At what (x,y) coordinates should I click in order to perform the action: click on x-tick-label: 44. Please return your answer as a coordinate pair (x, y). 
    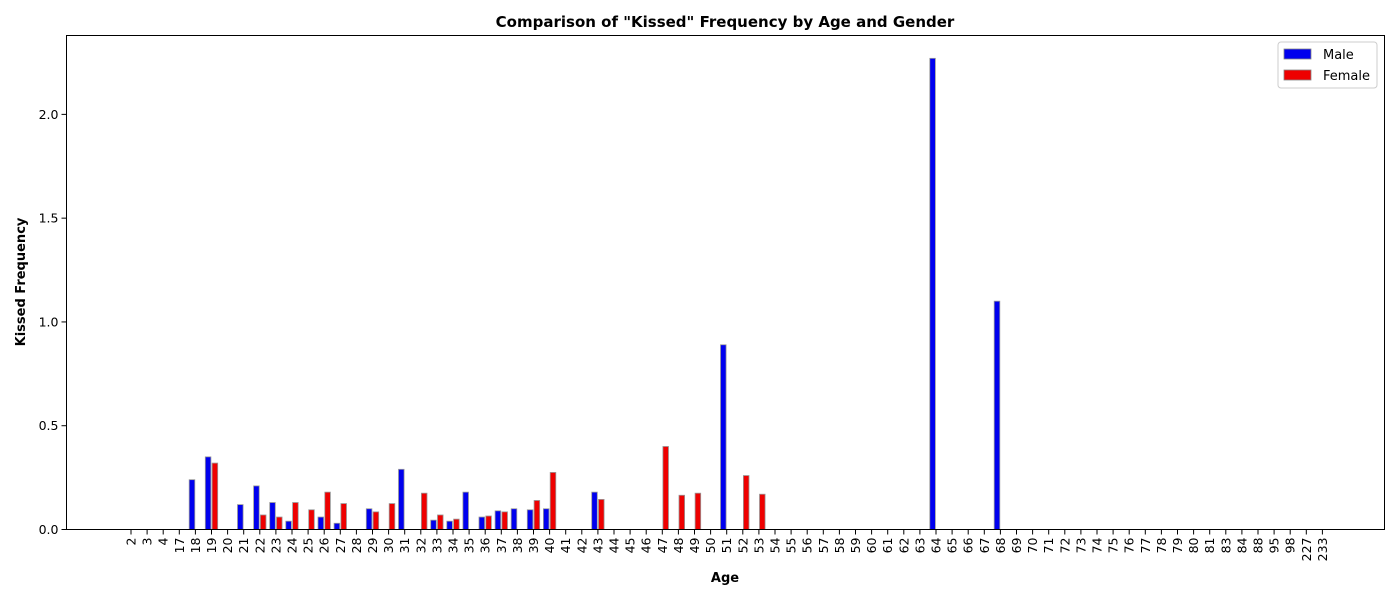
    Looking at the image, I should click on (614, 545).